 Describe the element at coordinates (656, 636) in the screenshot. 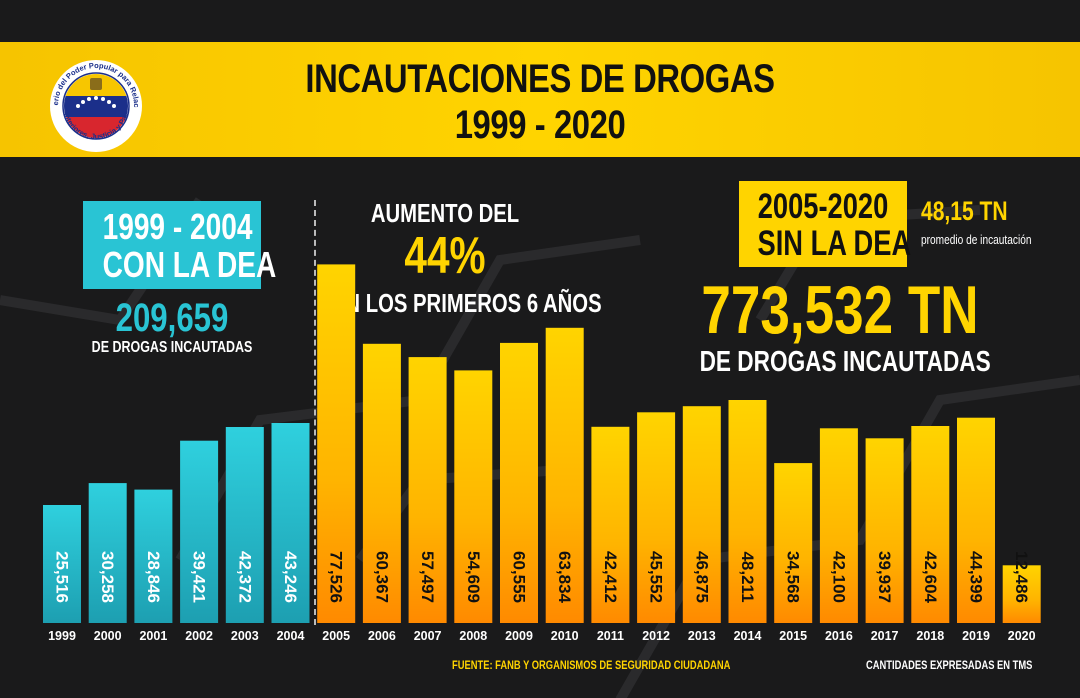

I see `x-tick-label-2012: 2012` at that location.